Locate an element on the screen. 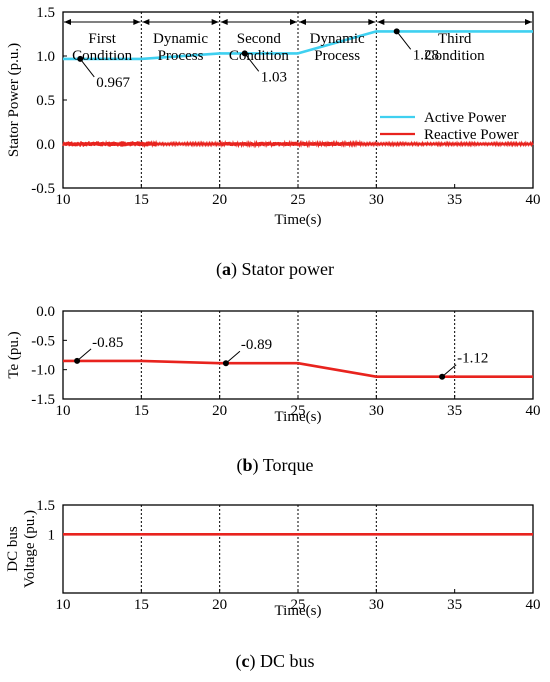  segment-label: Third is located at coordinates (455, 39).